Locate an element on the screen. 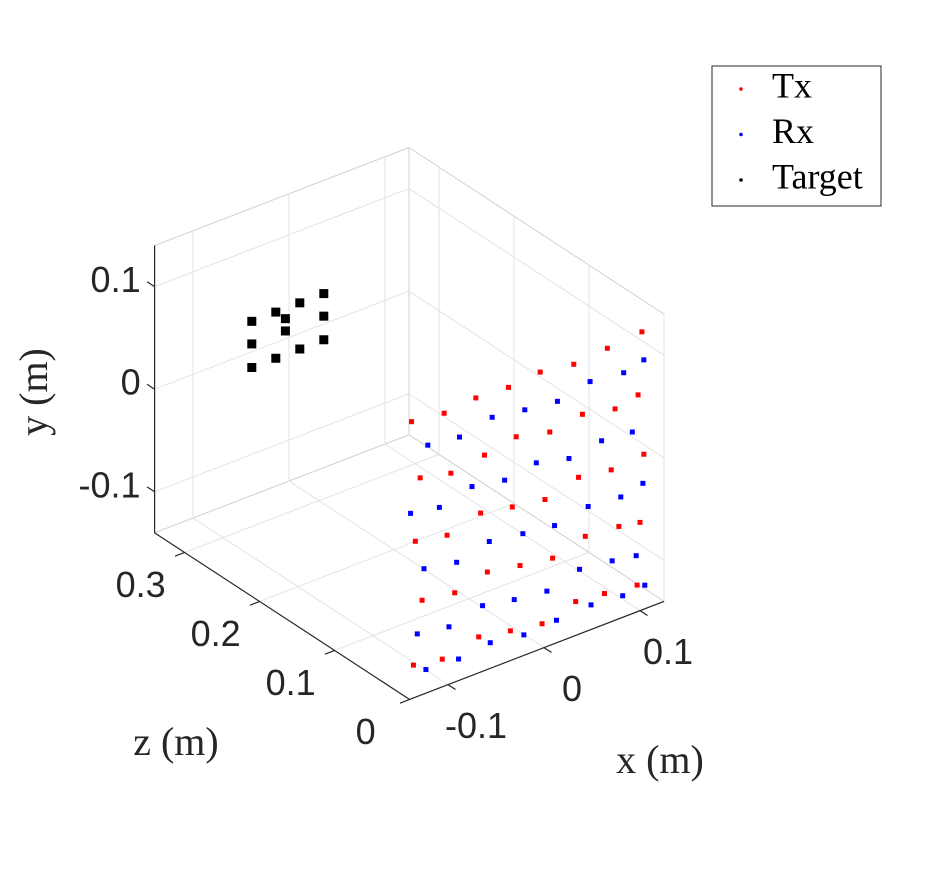  legend-label: Tx is located at coordinates (792, 85).